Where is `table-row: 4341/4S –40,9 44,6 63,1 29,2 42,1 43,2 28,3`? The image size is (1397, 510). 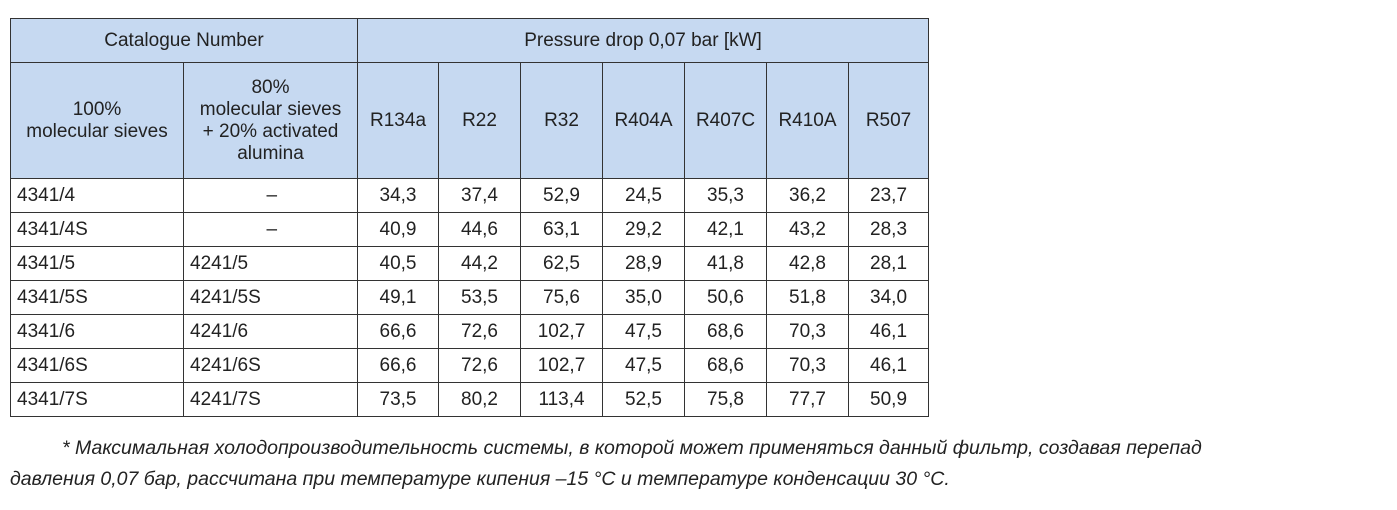
table-row: 4341/4S –40,9 44,6 63,1 29,2 42,1 43,2 28,3 is located at coordinates (470, 229).